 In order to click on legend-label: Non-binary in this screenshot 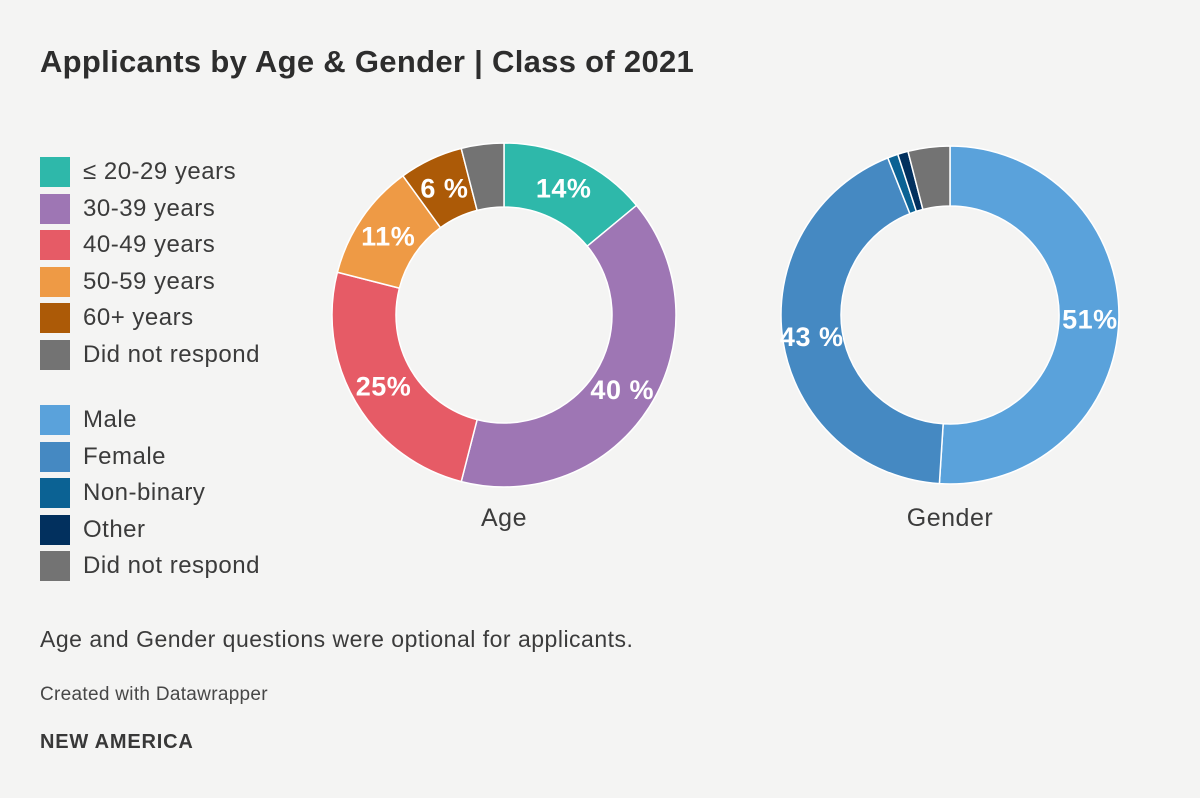, I will do `click(144, 492)`.